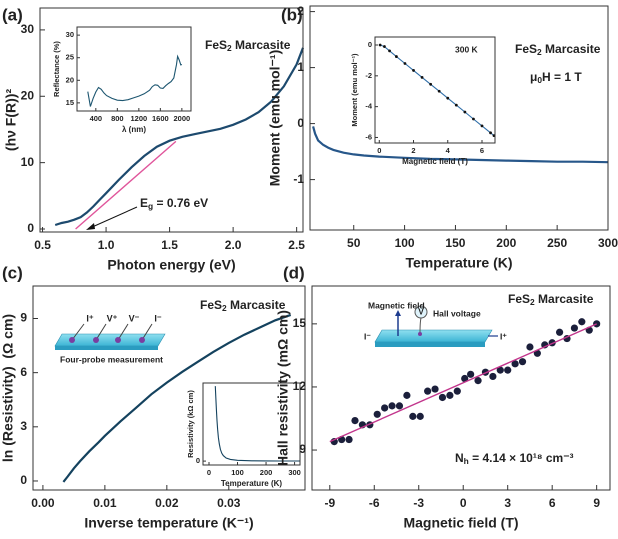 Image resolution: width=618 pixels, height=539 pixels. I want to click on four-probe-diagram: I⁺ V⁺ V⁻ I⁻ Four-probe measurement, so click(110, 338).